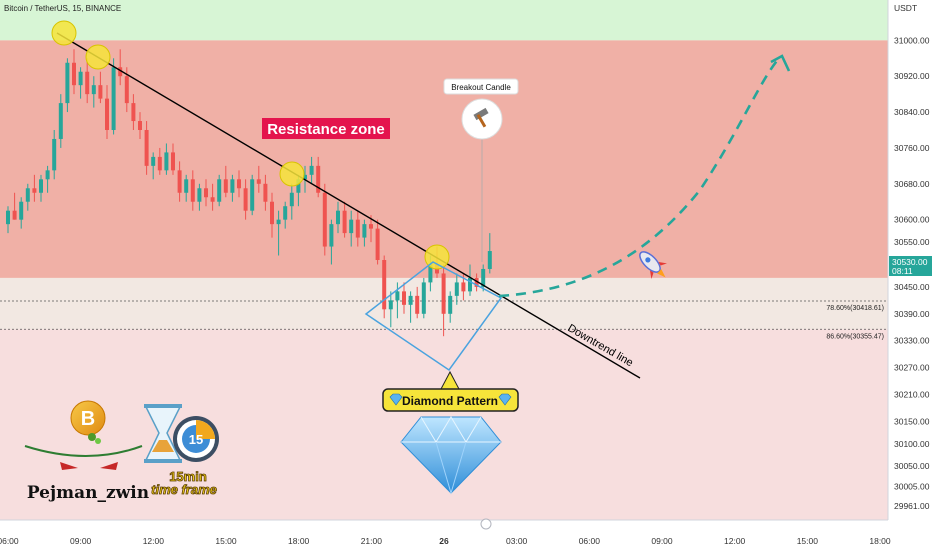 The width and height of the screenshot is (932, 550). What do you see at coordinates (62, 8) in the screenshot?
I see `symbol-title: Bitcoin / TetherUS, 15, BINANCE` at bounding box center [62, 8].